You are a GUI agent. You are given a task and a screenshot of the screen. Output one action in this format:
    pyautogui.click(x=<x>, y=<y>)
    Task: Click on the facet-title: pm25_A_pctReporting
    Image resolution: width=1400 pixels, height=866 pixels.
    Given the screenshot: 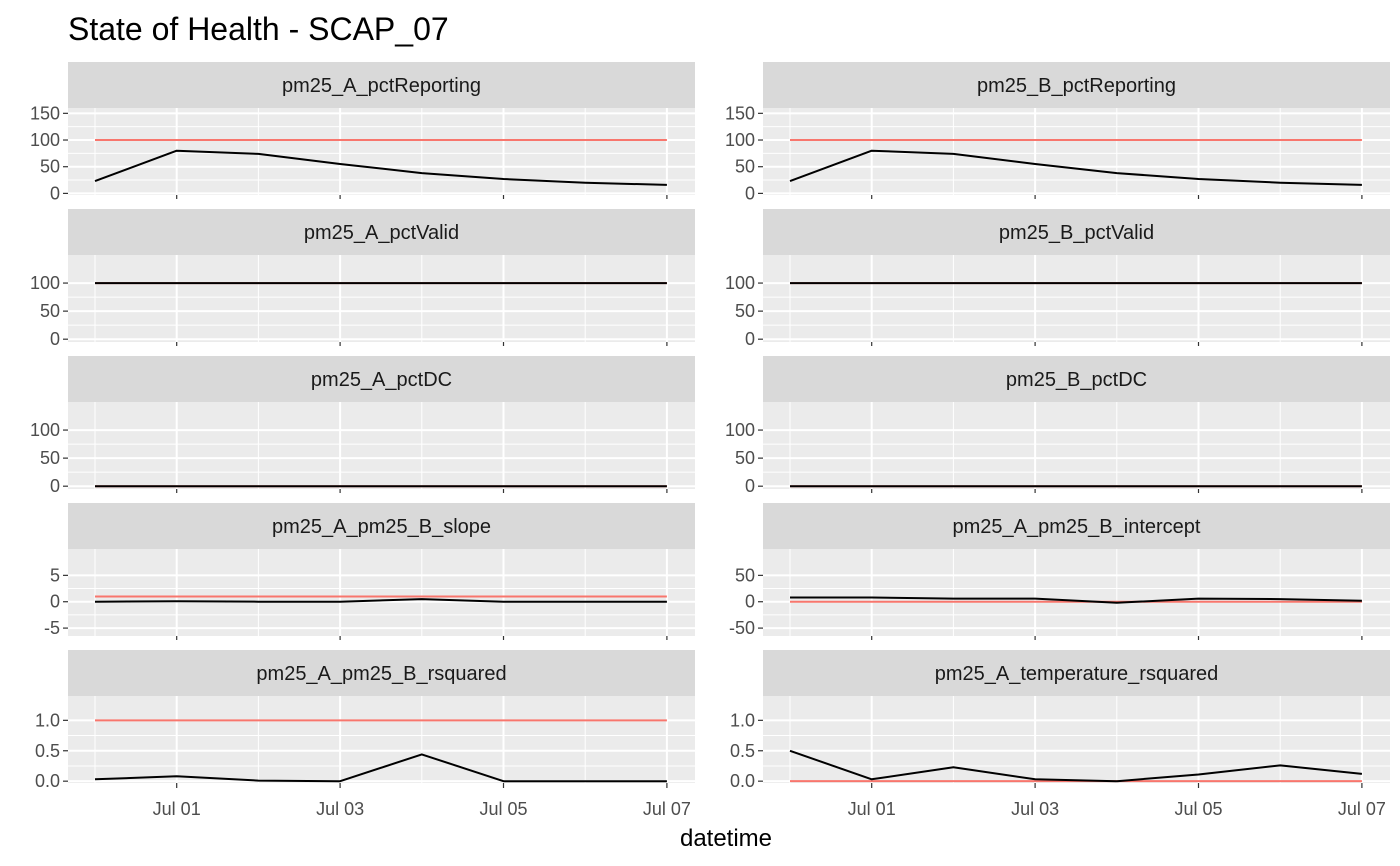 What is the action you would take?
    pyautogui.click(x=381, y=86)
    